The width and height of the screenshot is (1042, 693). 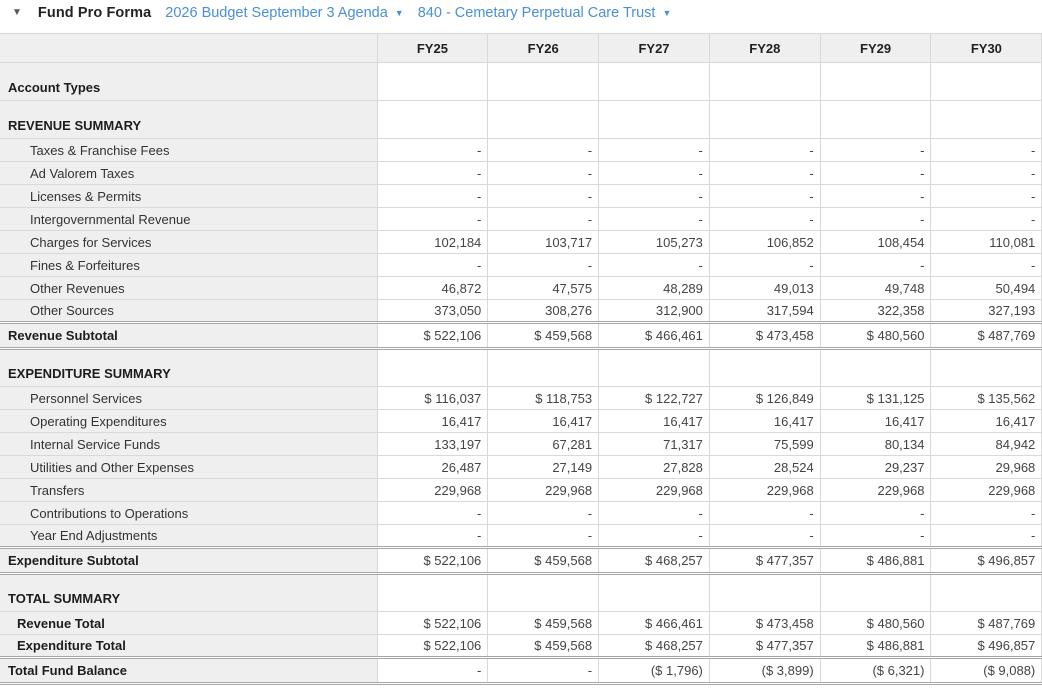 What do you see at coordinates (521, 592) in the screenshot?
I see `table-row: TOTAL SUMMARY` at bounding box center [521, 592].